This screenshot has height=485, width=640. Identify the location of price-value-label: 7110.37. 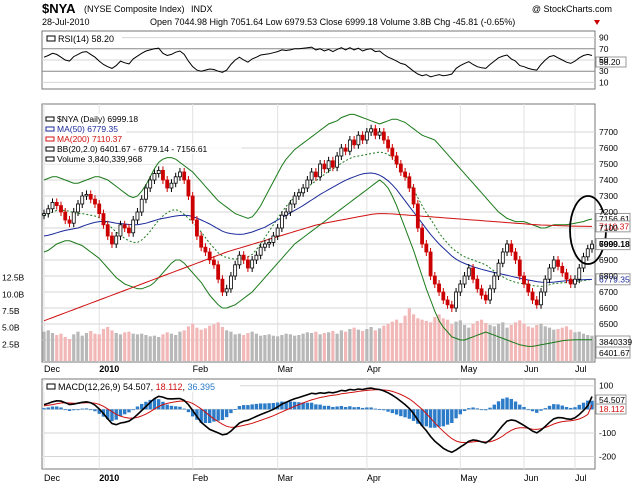
(614, 226).